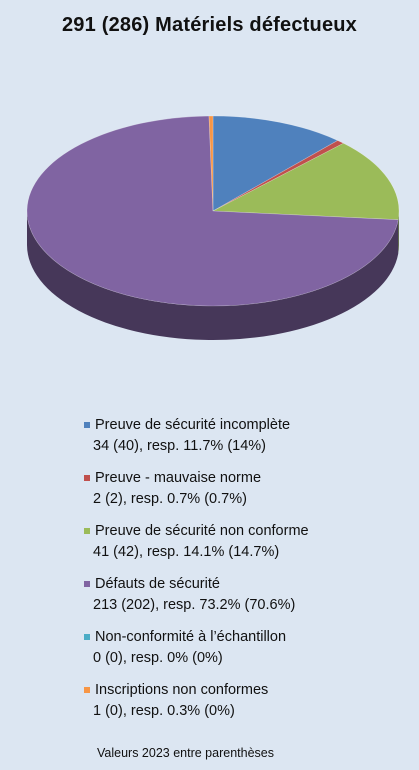 This screenshot has height=770, width=419. I want to click on legend-value: 213 (202), resp. 73.2% (70.6%), so click(194, 605).